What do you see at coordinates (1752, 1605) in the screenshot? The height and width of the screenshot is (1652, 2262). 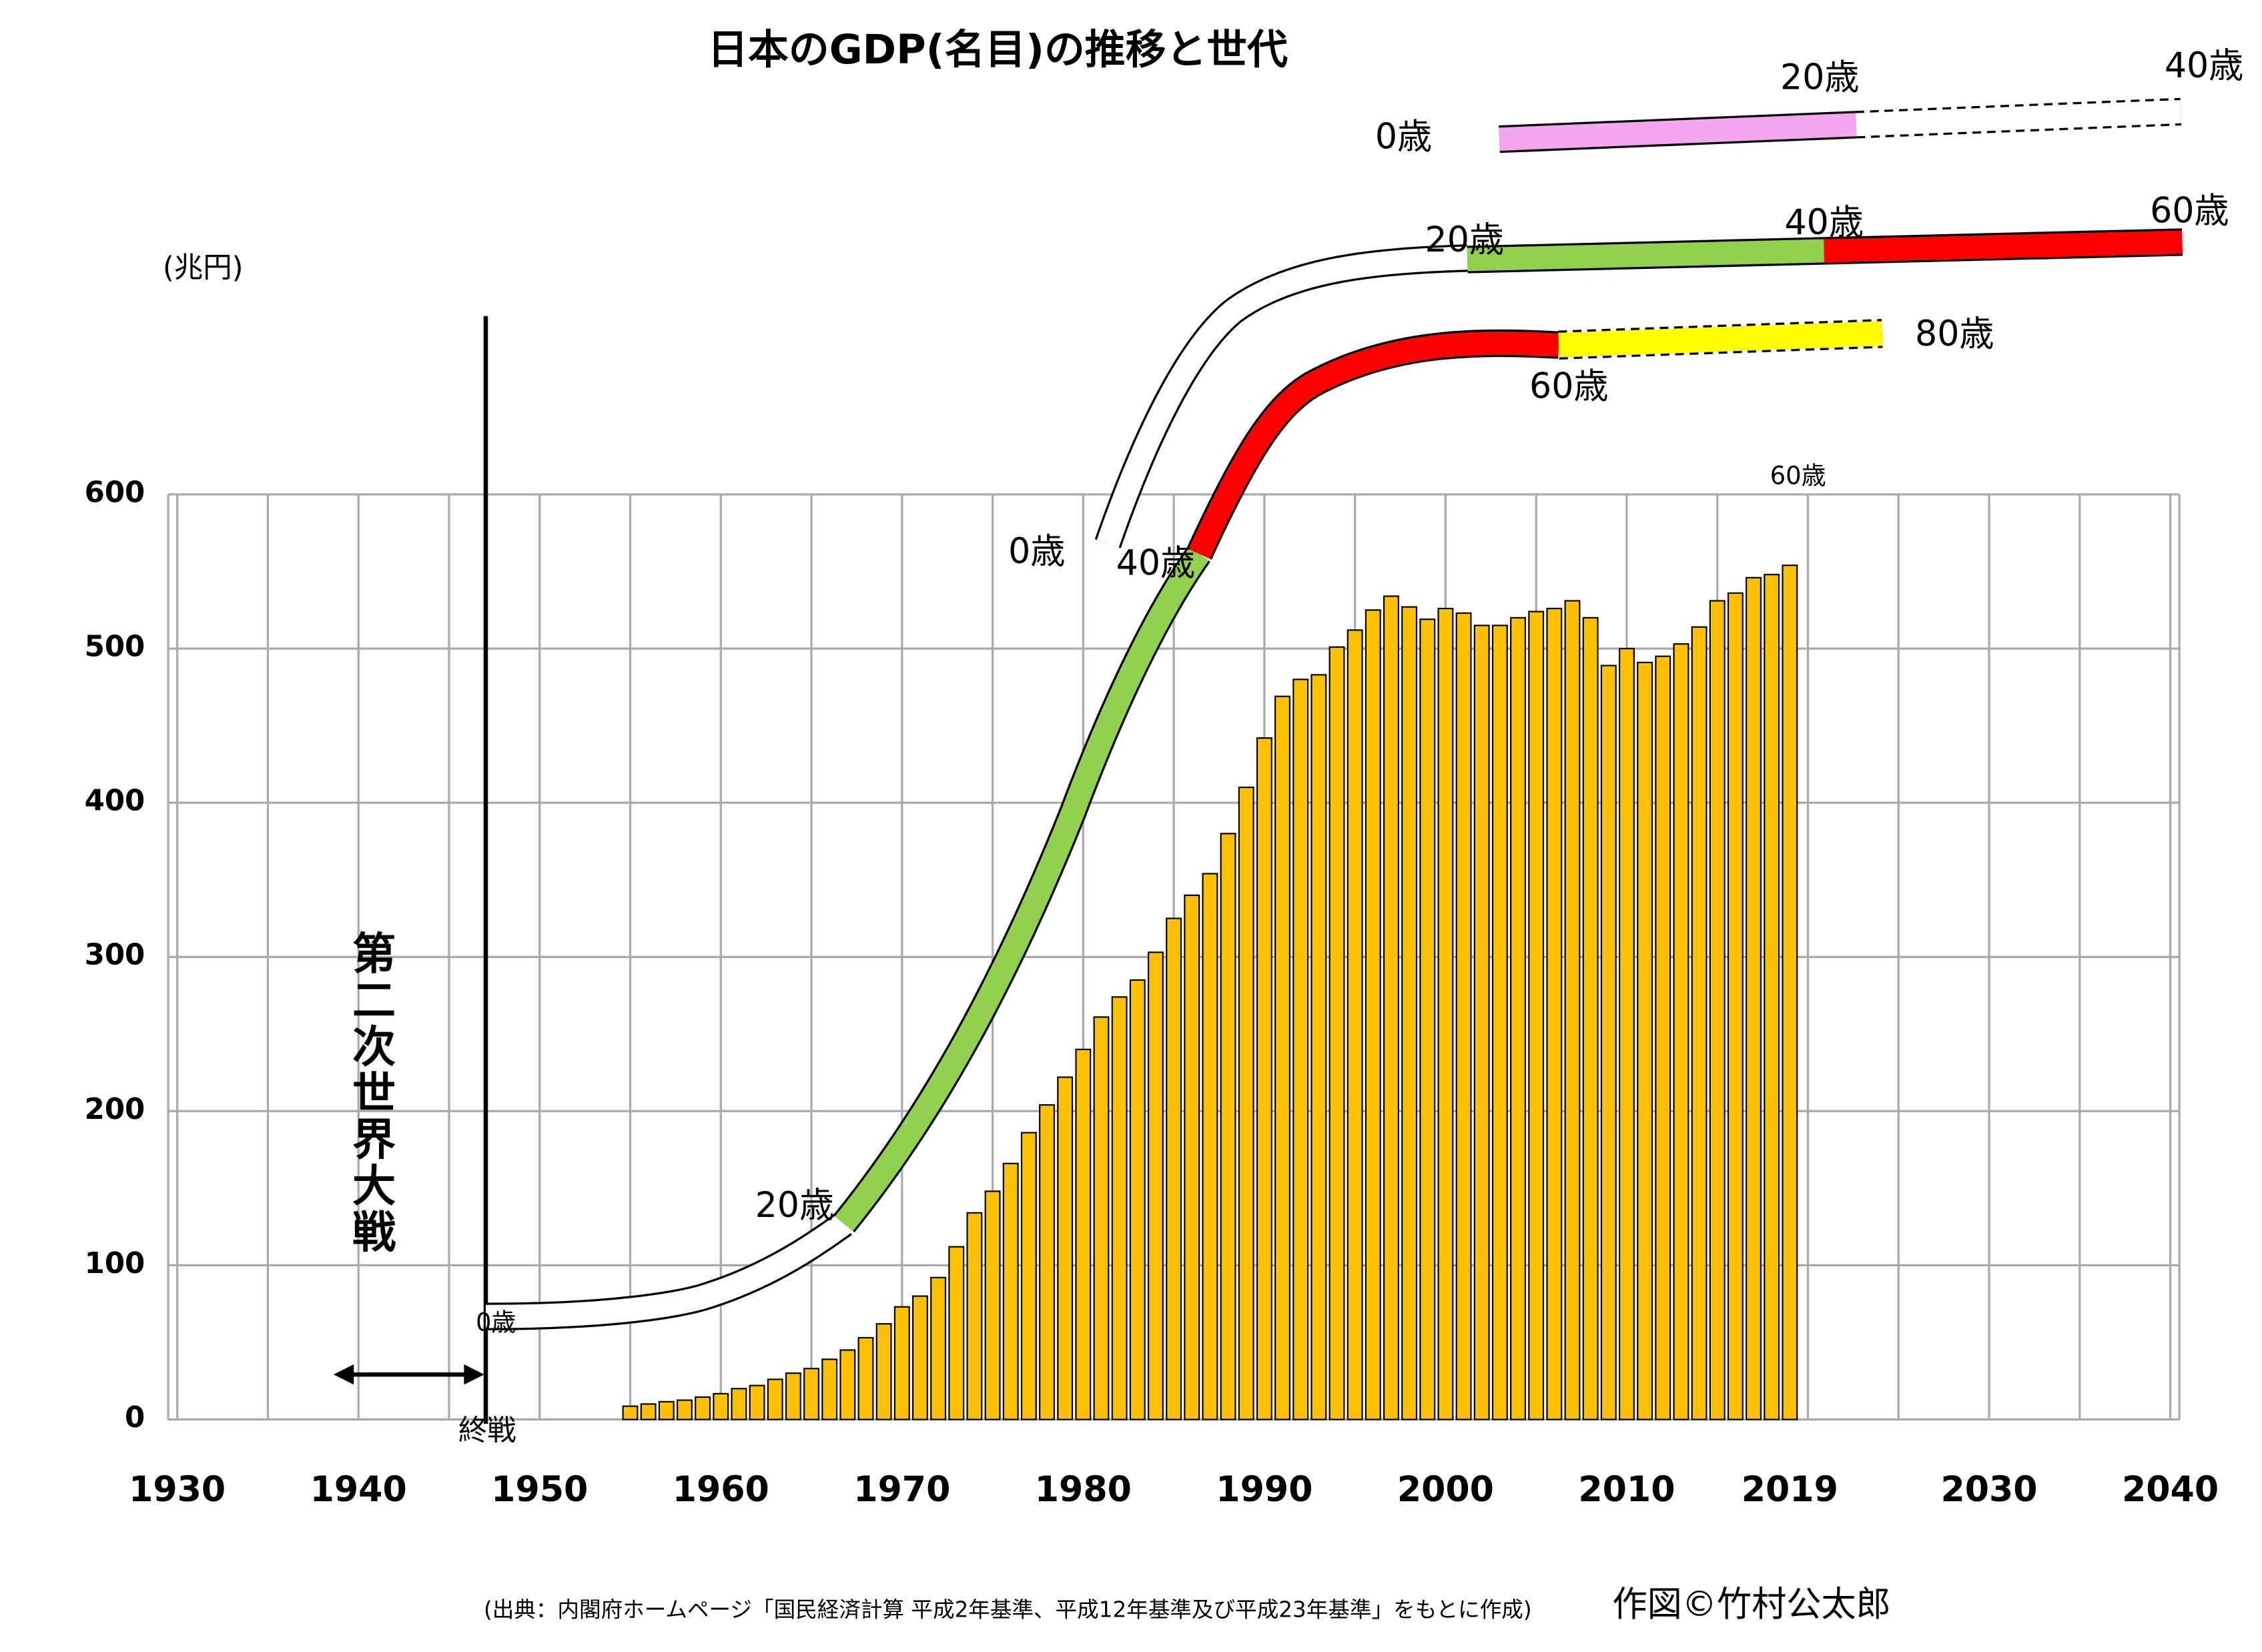 I see `credit: 作図©竹村公太郎` at bounding box center [1752, 1605].